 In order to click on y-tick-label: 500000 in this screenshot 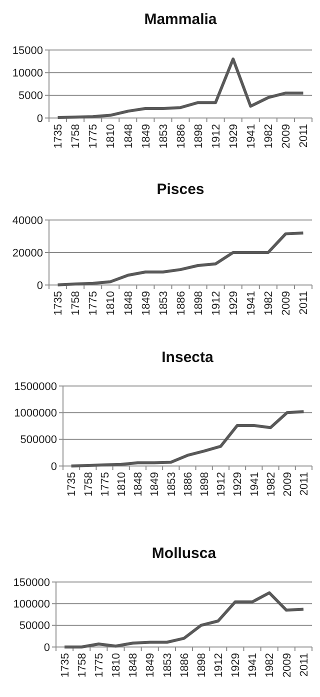, I will do `click(38, 440)`.